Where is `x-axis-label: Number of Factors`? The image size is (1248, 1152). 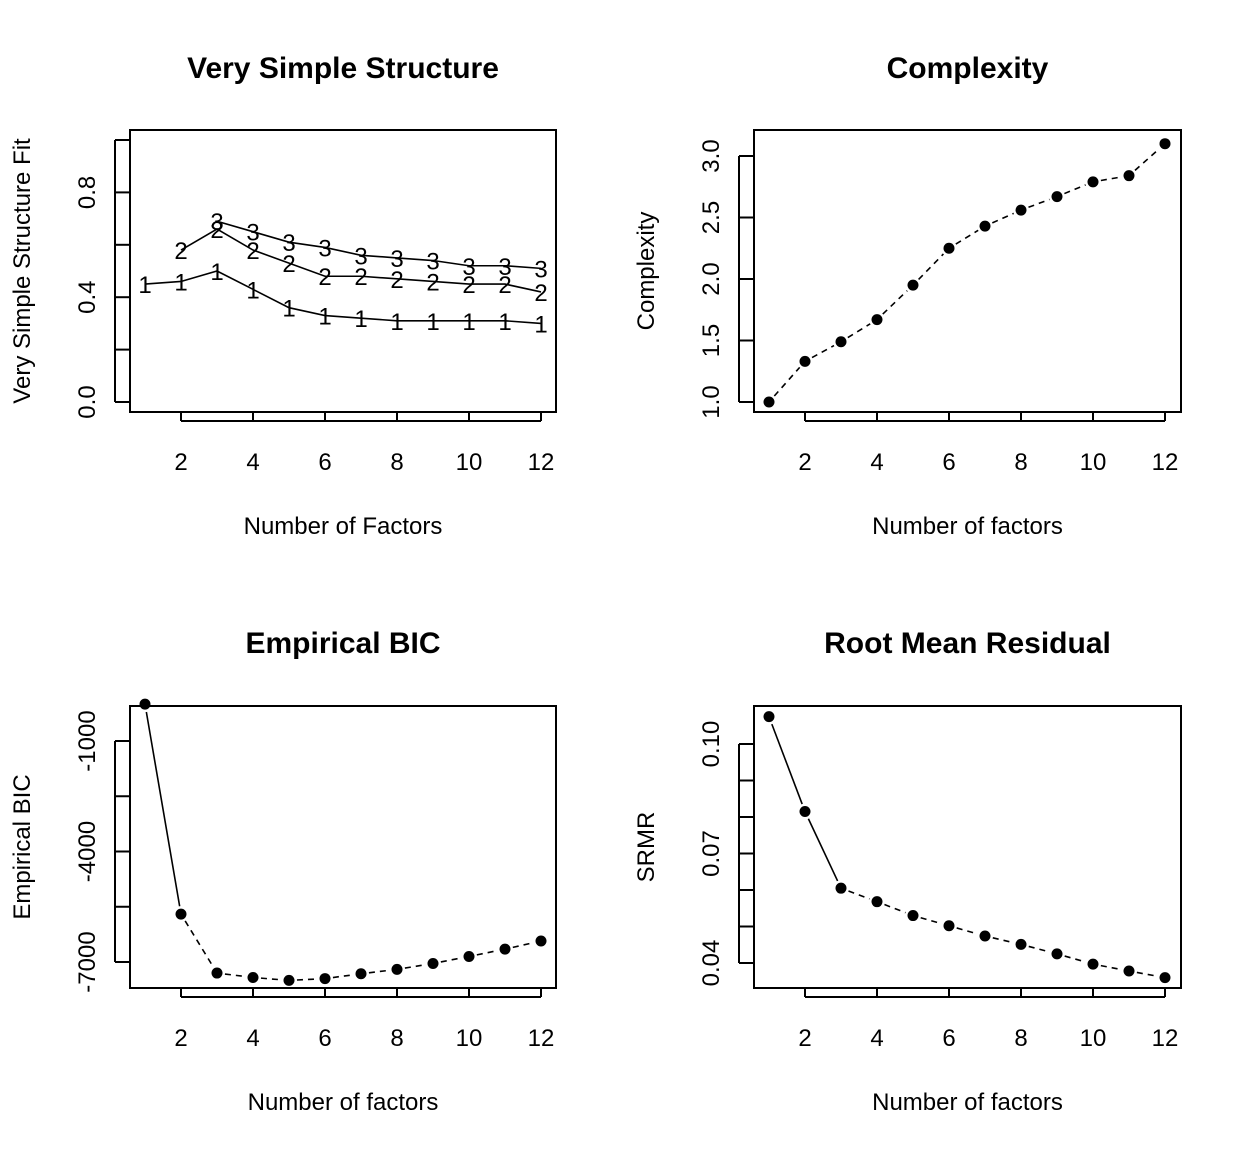 x-axis-label: Number of Factors is located at coordinates (343, 526).